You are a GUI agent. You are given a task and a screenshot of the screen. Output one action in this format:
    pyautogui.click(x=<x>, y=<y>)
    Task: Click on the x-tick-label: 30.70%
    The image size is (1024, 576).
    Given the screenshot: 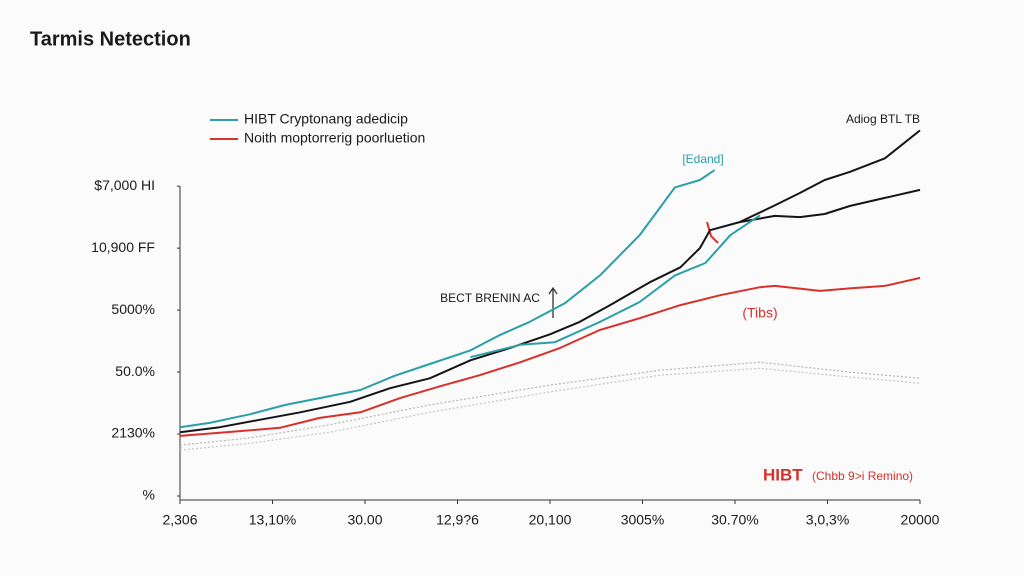 What is the action you would take?
    pyautogui.click(x=734, y=520)
    